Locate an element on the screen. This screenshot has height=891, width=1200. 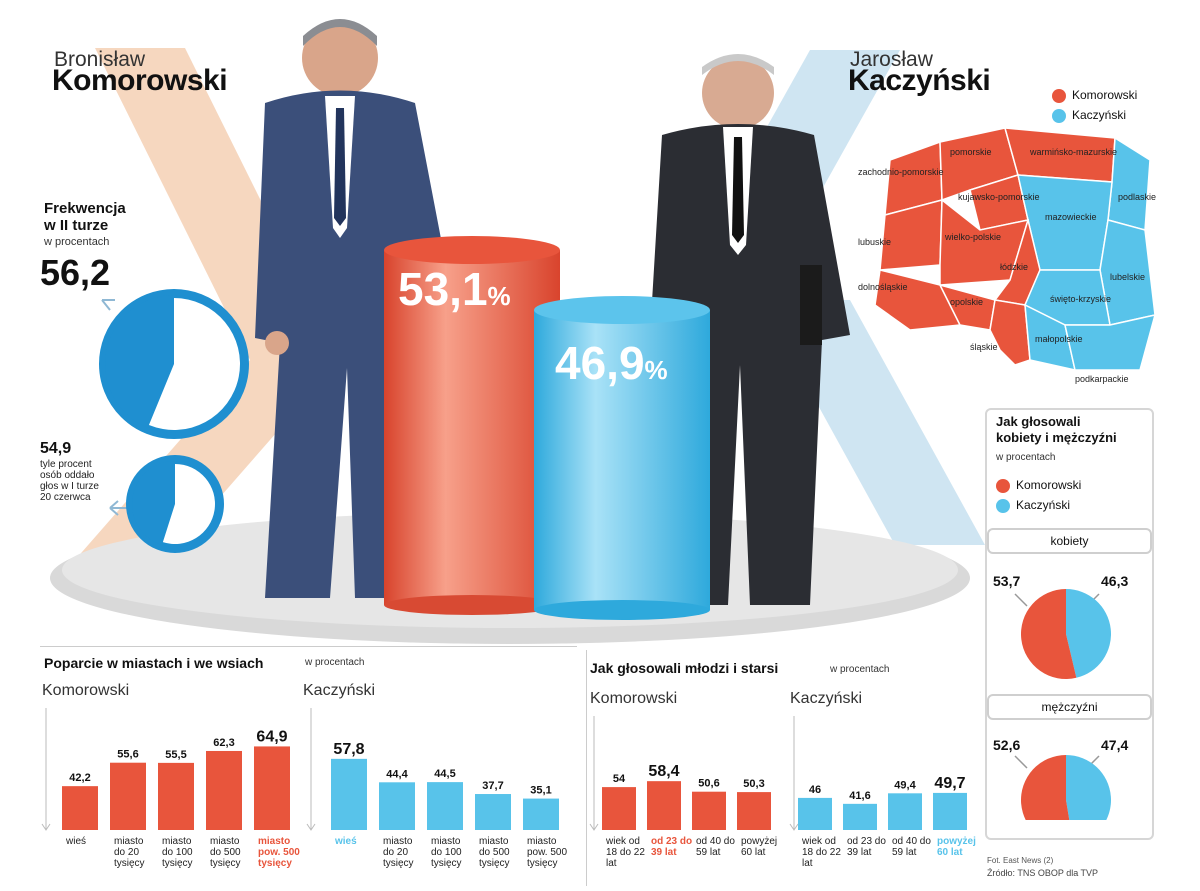
komorowski-result: 53,1% is located at coordinates (454, 289).